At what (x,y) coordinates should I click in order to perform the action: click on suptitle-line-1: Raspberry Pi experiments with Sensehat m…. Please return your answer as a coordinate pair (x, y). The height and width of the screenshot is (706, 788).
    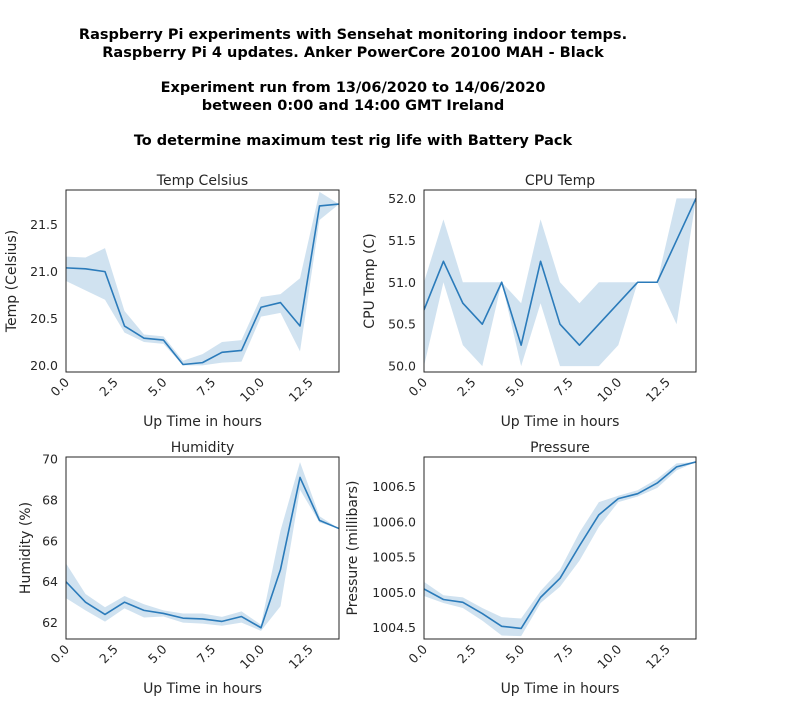
    Looking at the image, I should click on (353, 35).